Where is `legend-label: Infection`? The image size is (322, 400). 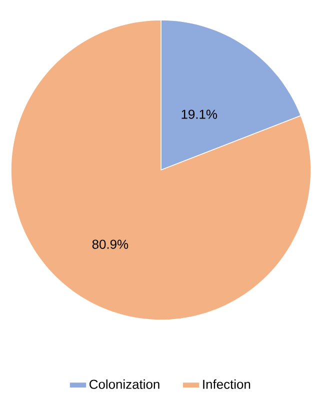
legend-label: Infection is located at coordinates (226, 384).